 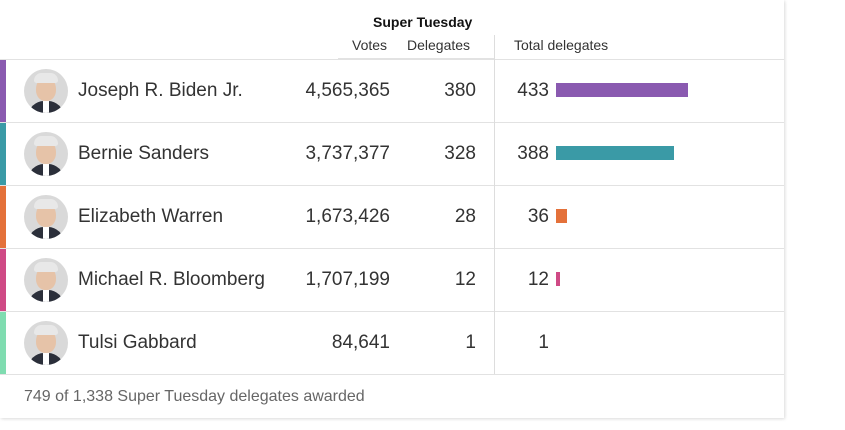 I want to click on candidate-delegates: 1, so click(x=470, y=342).